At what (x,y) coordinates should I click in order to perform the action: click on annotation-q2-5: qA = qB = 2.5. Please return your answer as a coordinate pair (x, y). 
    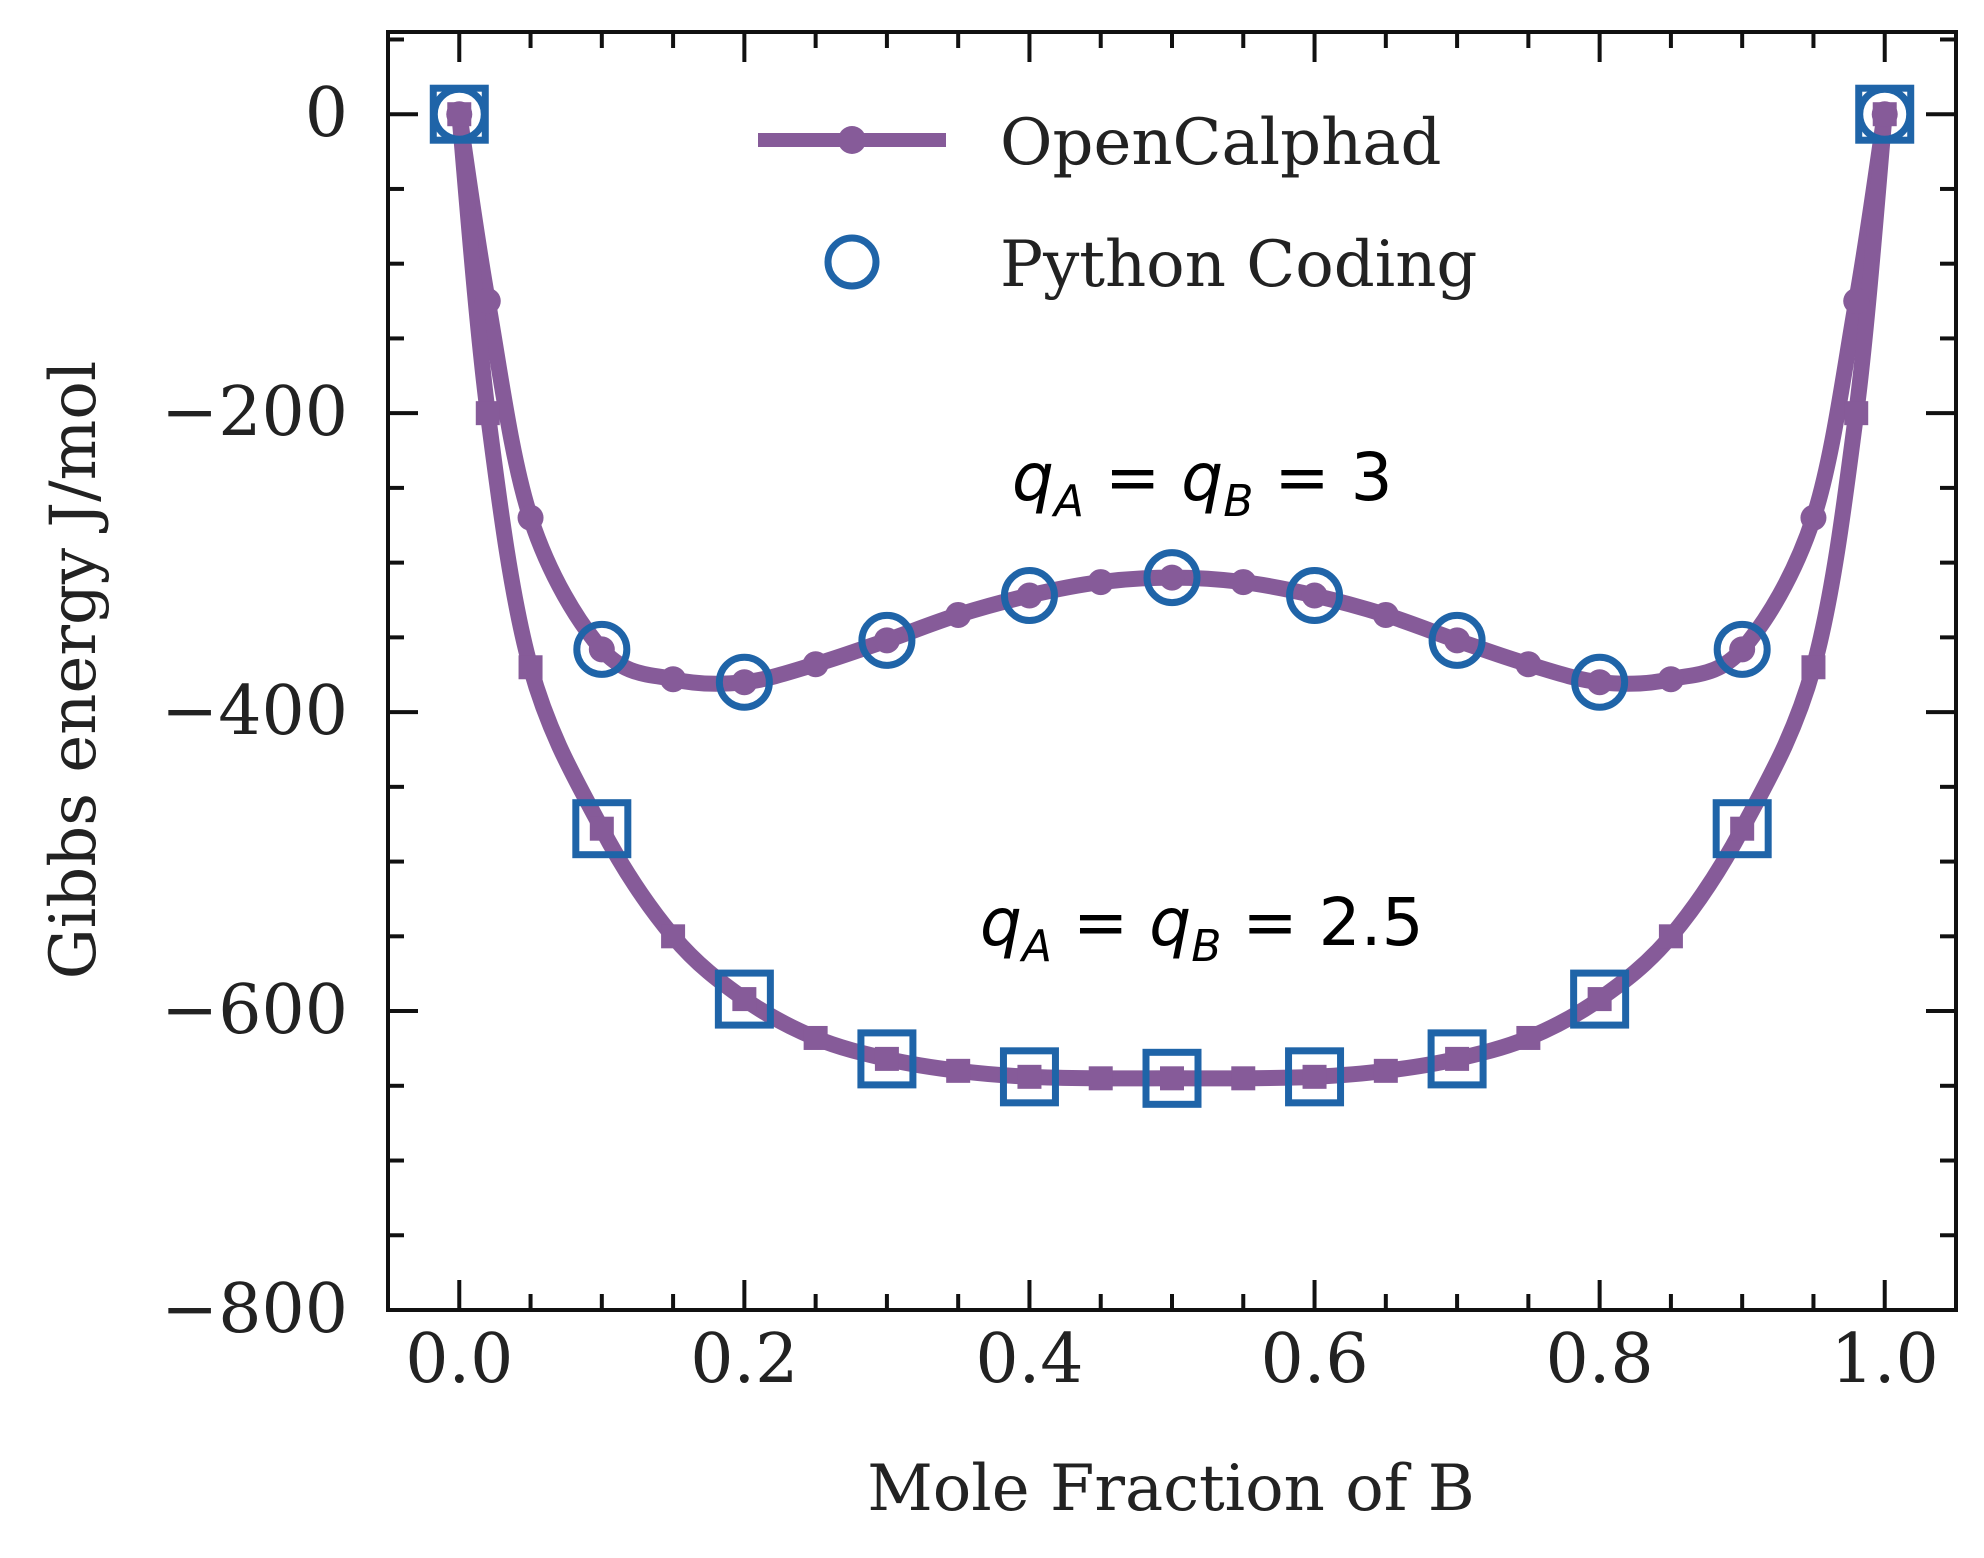
    Looking at the image, I should click on (1202, 928).